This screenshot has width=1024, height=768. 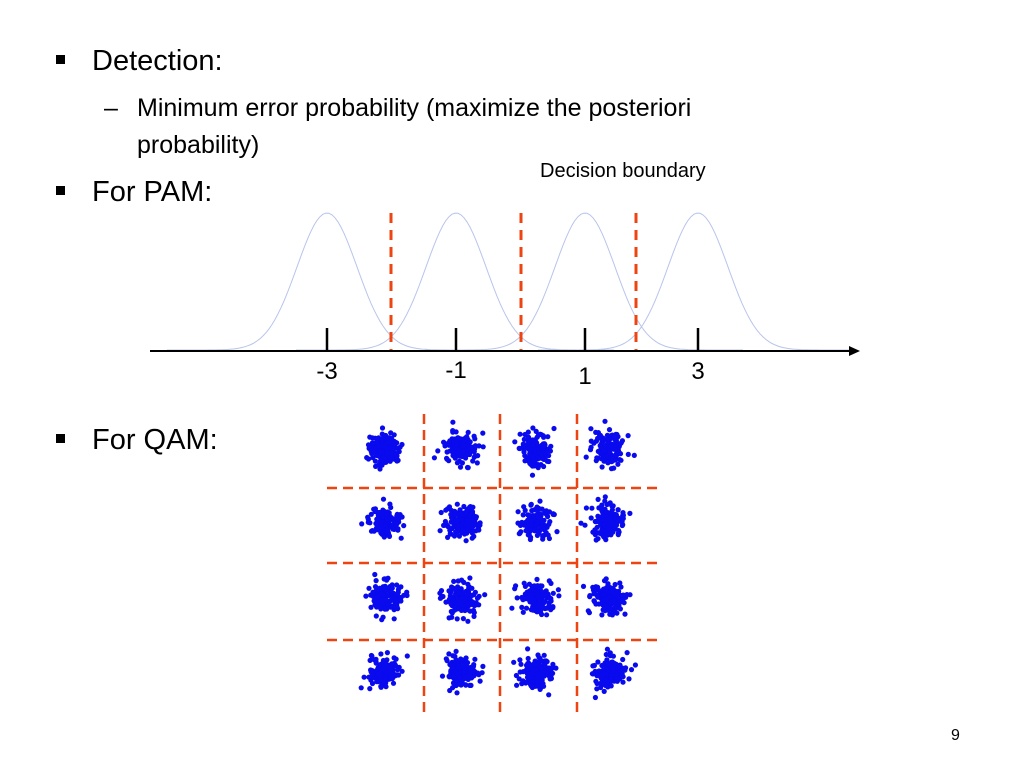 I want to click on gaussian-curve, so click(x=697, y=281).